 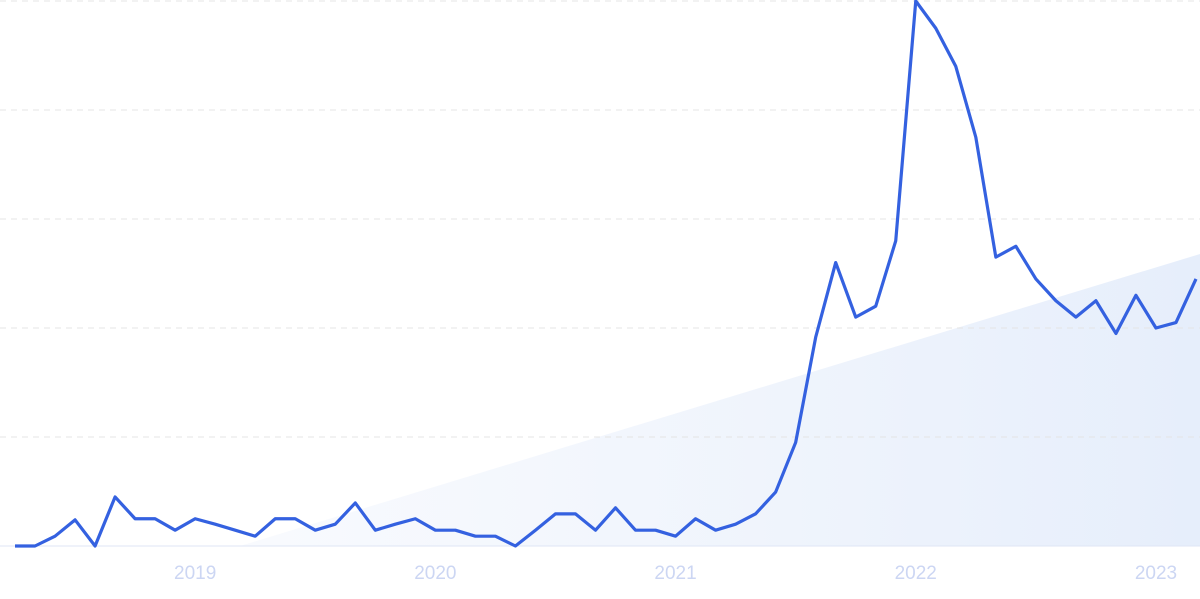 What do you see at coordinates (1156, 573) in the screenshot?
I see `x-tick-label: 2023` at bounding box center [1156, 573].